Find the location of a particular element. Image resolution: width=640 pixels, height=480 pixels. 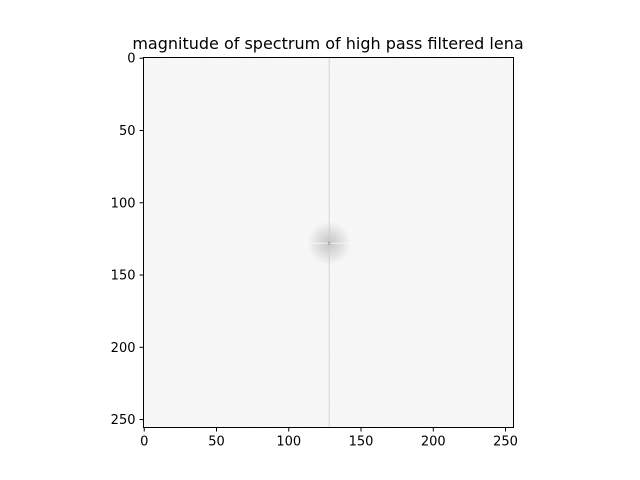

y-tick-label: 100 is located at coordinates (123, 203).